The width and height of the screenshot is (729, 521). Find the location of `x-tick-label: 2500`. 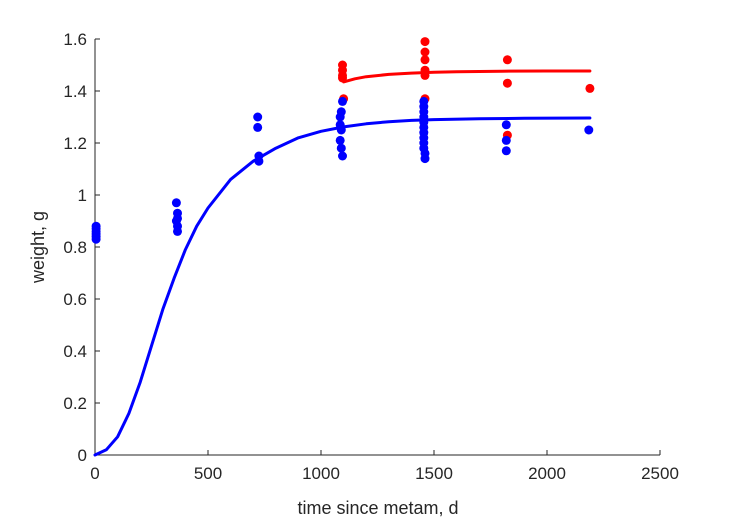

x-tick-label: 2500 is located at coordinates (660, 473).